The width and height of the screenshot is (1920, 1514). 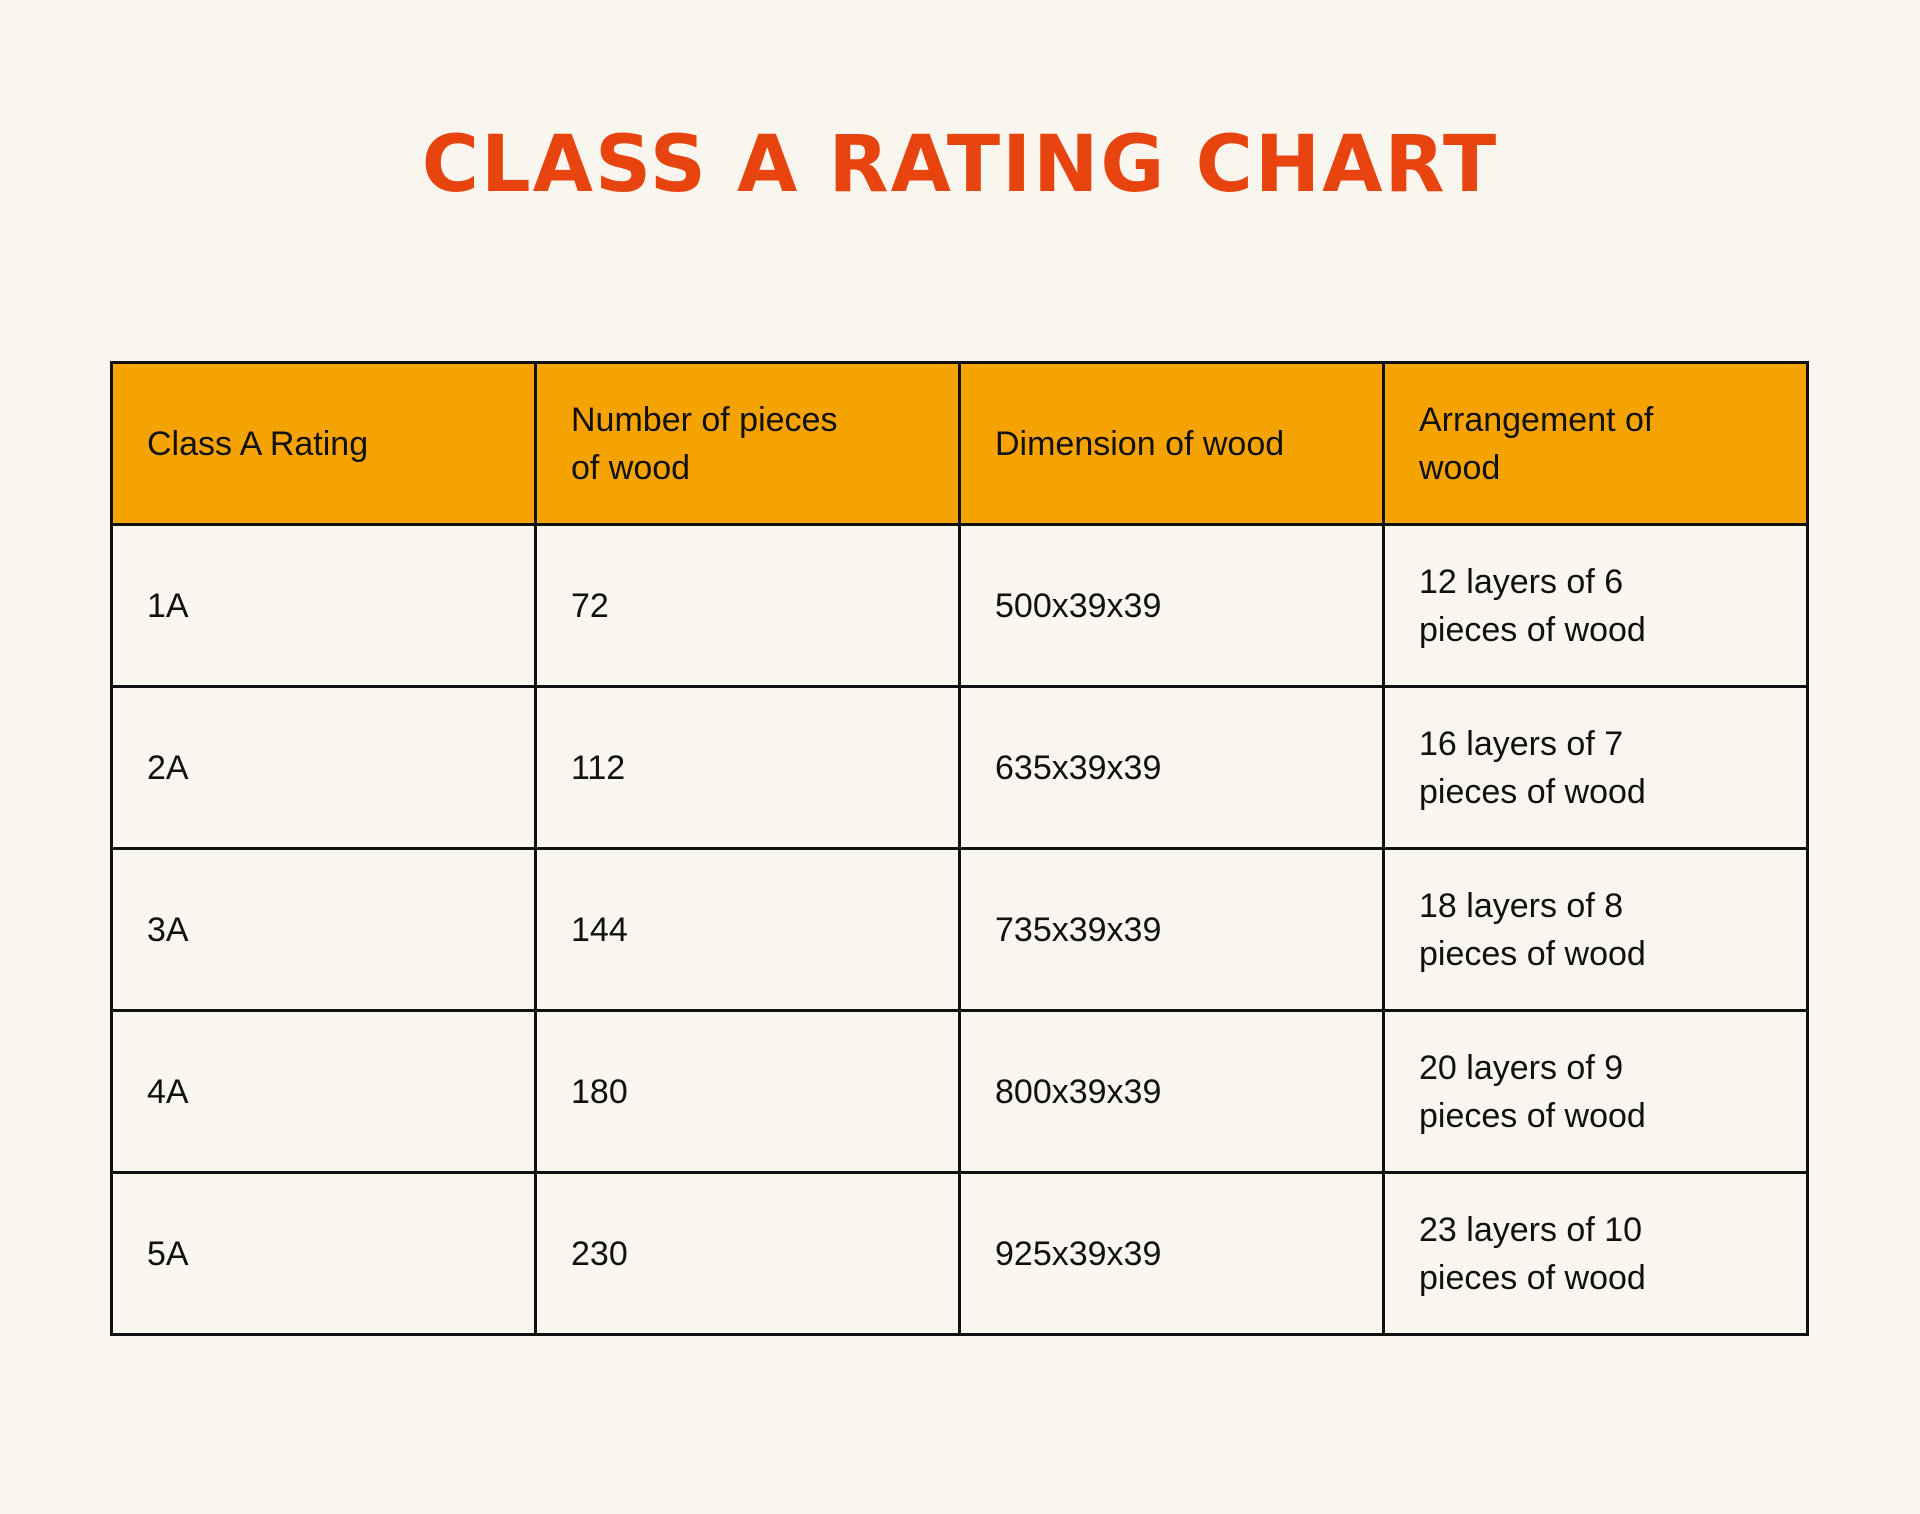 I want to click on table-cell-text: 72, so click(x=590, y=605).